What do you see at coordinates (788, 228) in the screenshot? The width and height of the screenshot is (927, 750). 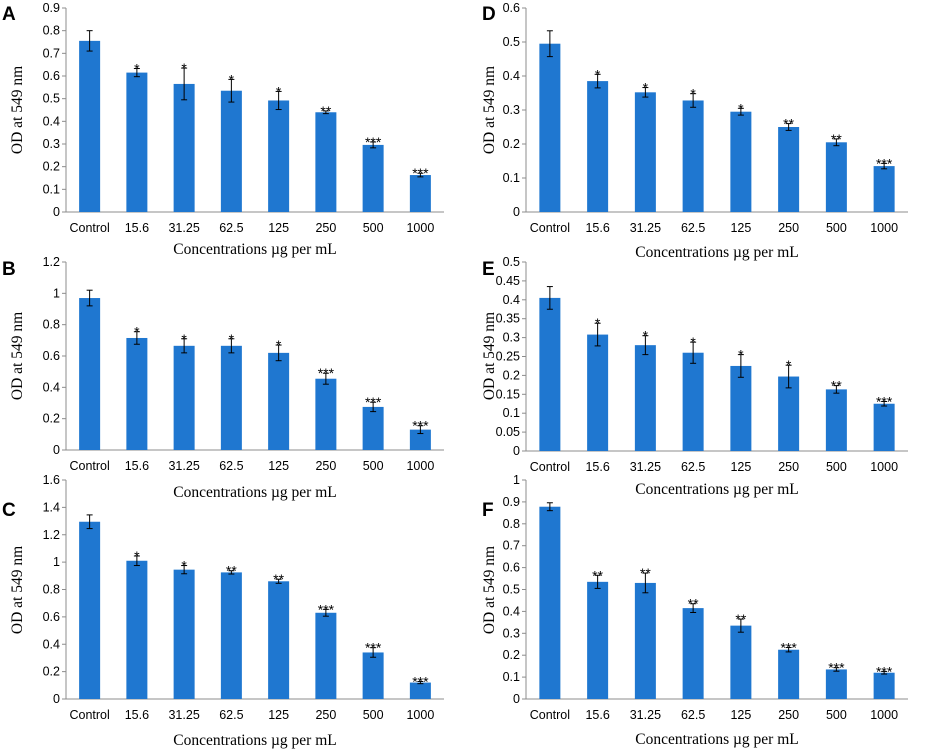 I see `panel-d-x-tick-label-5: 250` at bounding box center [788, 228].